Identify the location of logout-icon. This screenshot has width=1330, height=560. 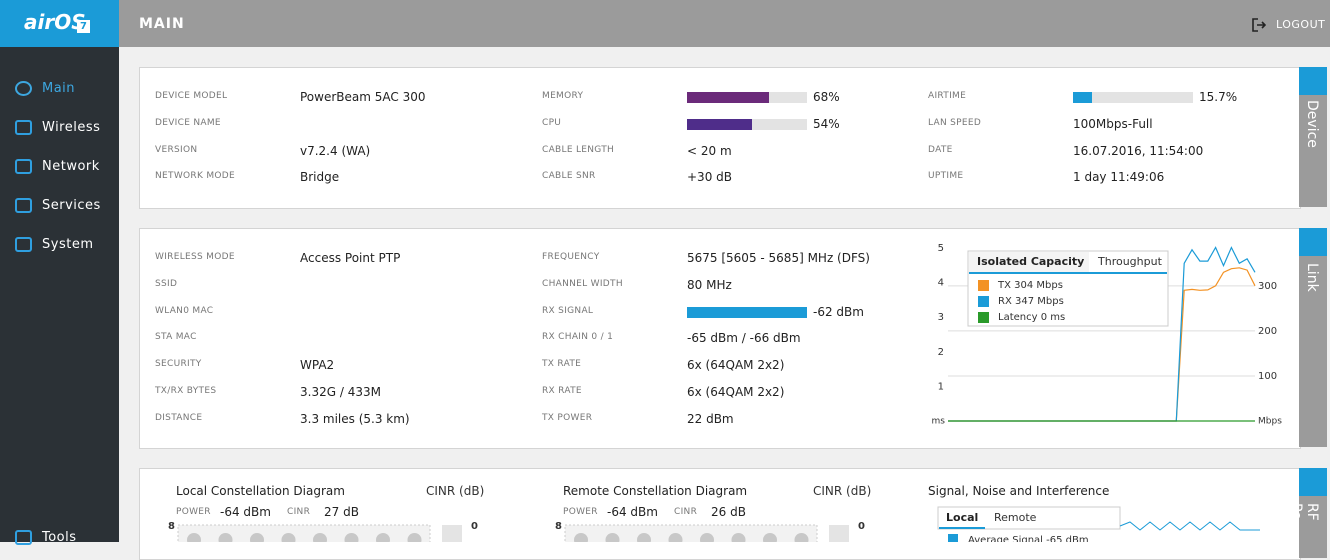
(1259, 25).